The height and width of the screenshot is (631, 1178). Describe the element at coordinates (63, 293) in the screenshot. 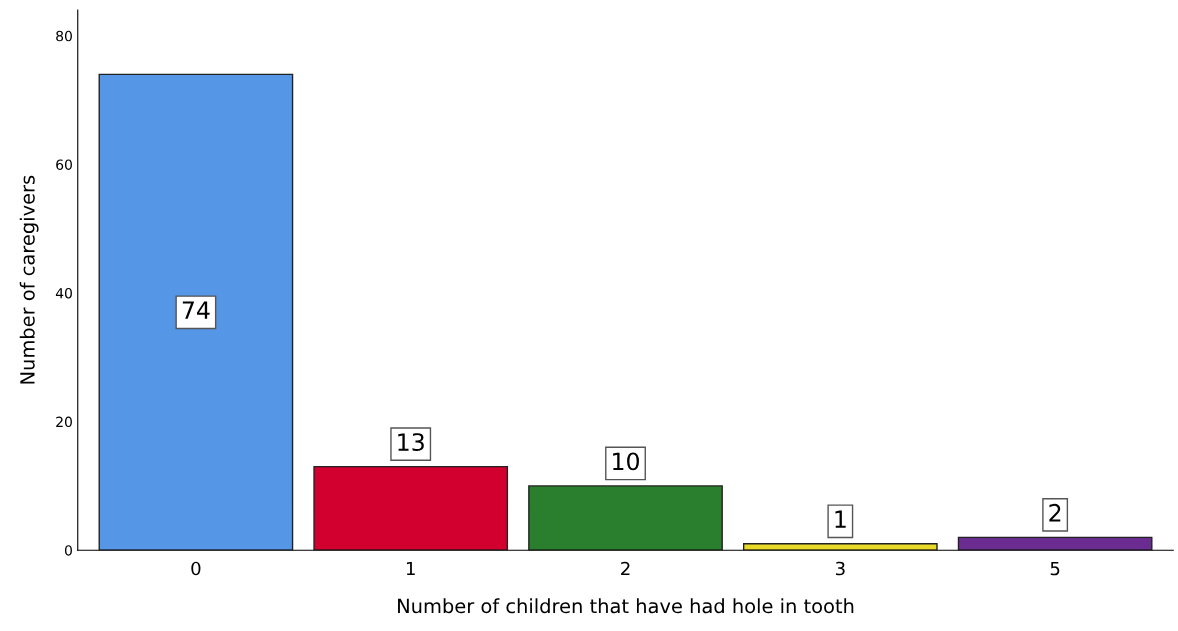

I see `y-tick-label: 40` at that location.